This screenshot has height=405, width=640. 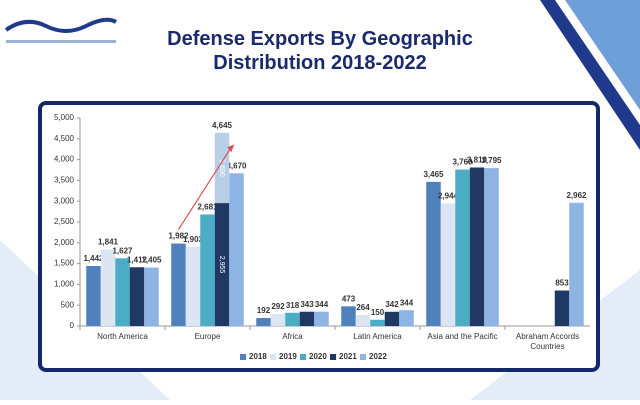 What do you see at coordinates (363, 307) in the screenshot?
I see `value-label: 264` at bounding box center [363, 307].